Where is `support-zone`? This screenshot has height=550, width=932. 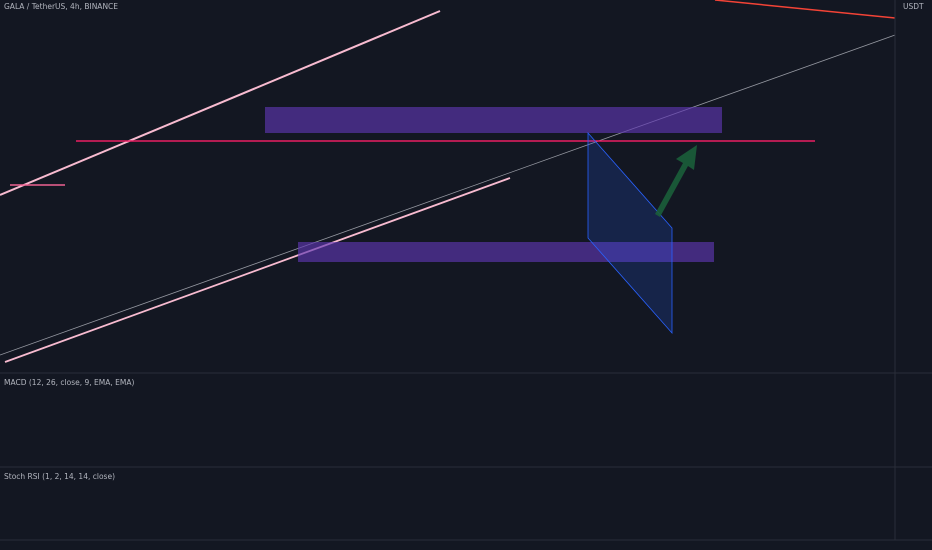 support-zone is located at coordinates (506, 252).